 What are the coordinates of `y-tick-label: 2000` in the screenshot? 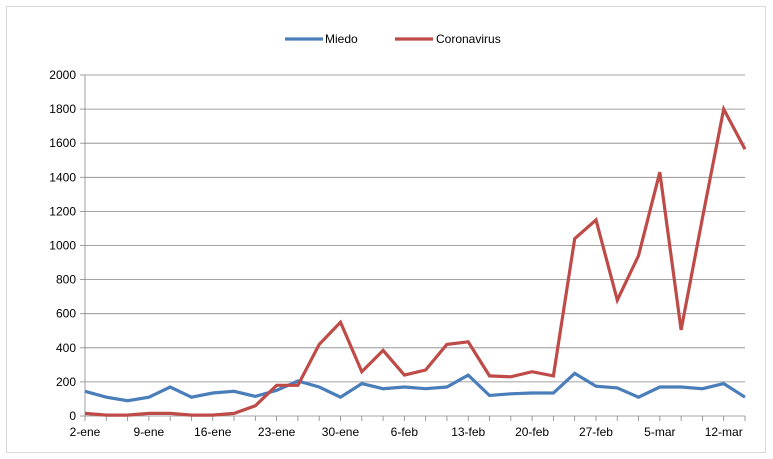 It's located at (62, 75).